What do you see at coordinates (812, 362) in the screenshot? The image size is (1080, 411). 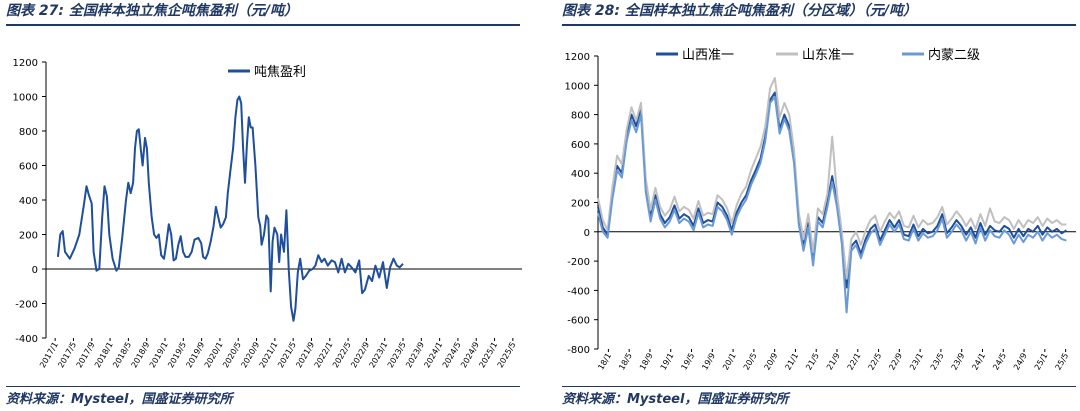 I see `x-tick-label: 21/5` at bounding box center [812, 362].